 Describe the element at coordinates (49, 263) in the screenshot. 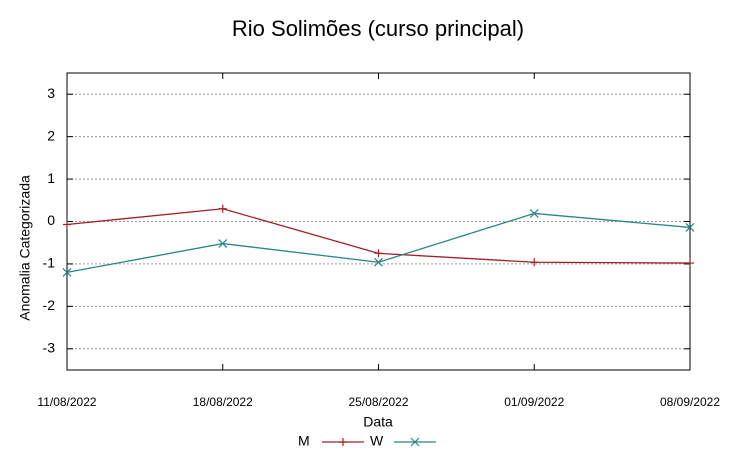

I see `y-tick-label: -1` at that location.